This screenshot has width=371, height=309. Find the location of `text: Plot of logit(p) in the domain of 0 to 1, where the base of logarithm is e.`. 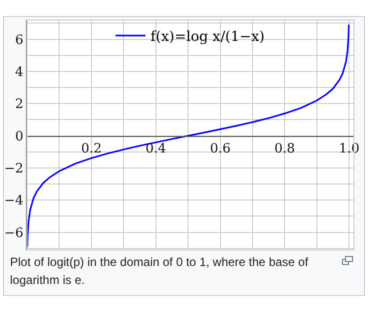

text: Plot of logit(p) in the domain of 0 to 1, where the base of logarithm is e. is located at coordinates (160, 271).